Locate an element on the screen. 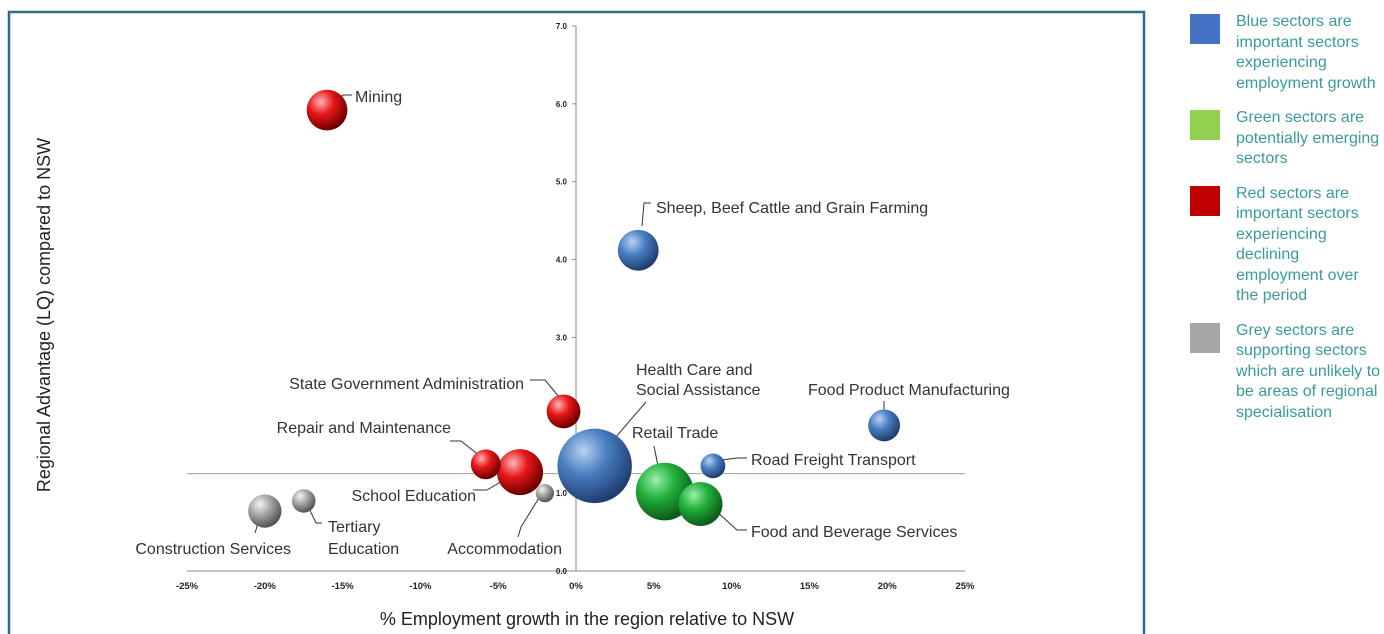 The image size is (1384, 634). y-tick-label: 6.0 is located at coordinates (562, 104).